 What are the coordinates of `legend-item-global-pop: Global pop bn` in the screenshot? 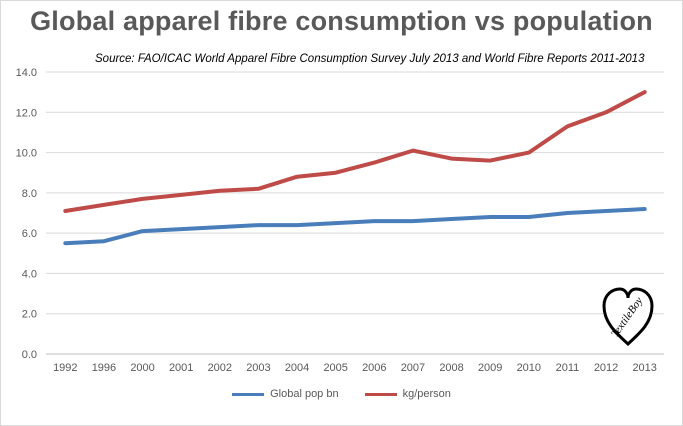 It's located at (285, 394).